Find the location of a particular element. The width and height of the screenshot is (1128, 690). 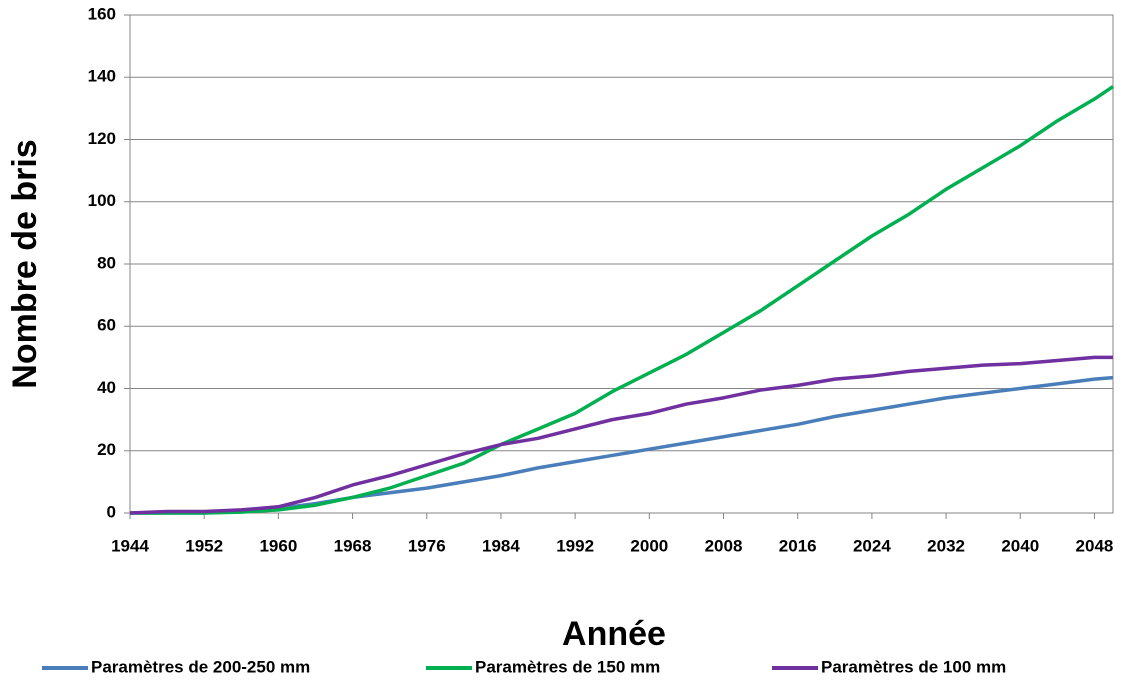

x-tick-label: 1968 is located at coordinates (353, 545).